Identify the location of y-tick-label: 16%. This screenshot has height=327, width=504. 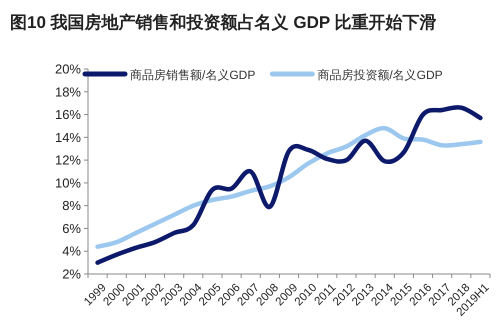
(68, 114).